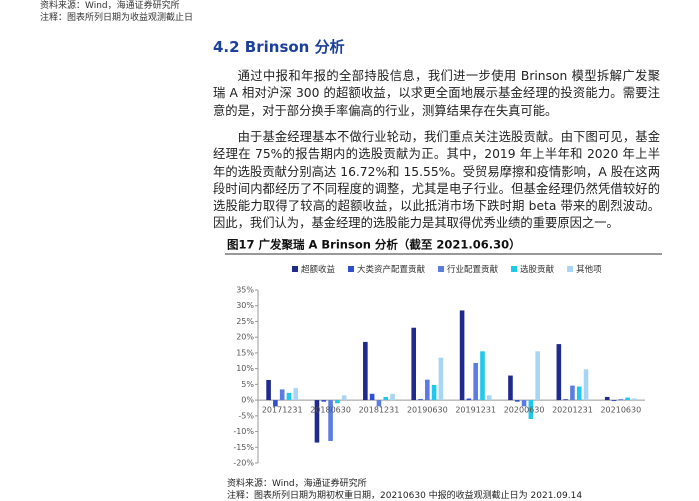  I want to click on source-line: 资料来源：Wind，海通证券研究所, so click(297, 484).